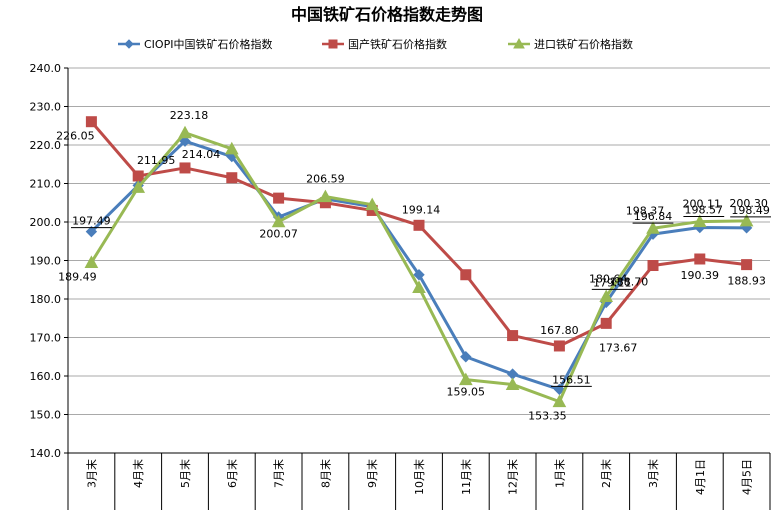 The image size is (775, 513). Describe the element at coordinates (46, 453) in the screenshot. I see `y-tick-label: 140.0` at that location.